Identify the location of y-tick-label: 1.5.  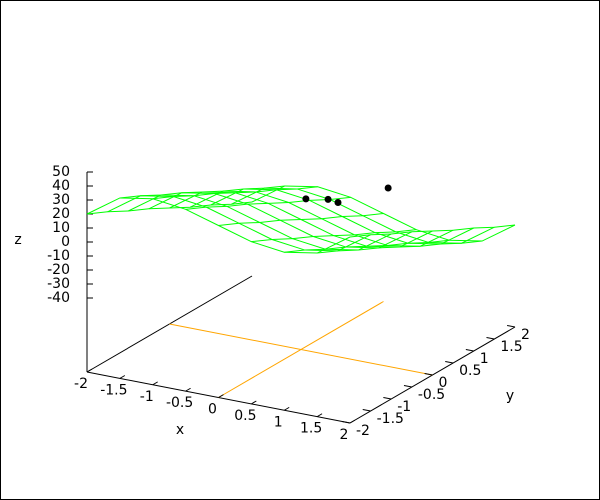
(511, 347).